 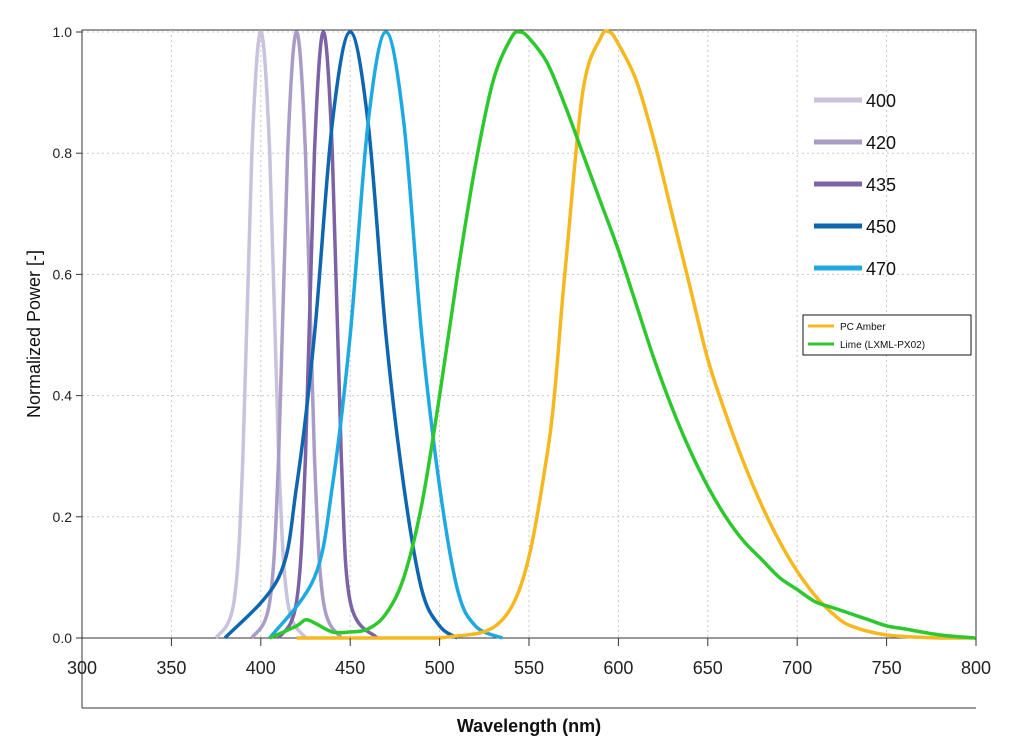 I want to click on y-tick-label: 0.6, so click(x=63, y=274).